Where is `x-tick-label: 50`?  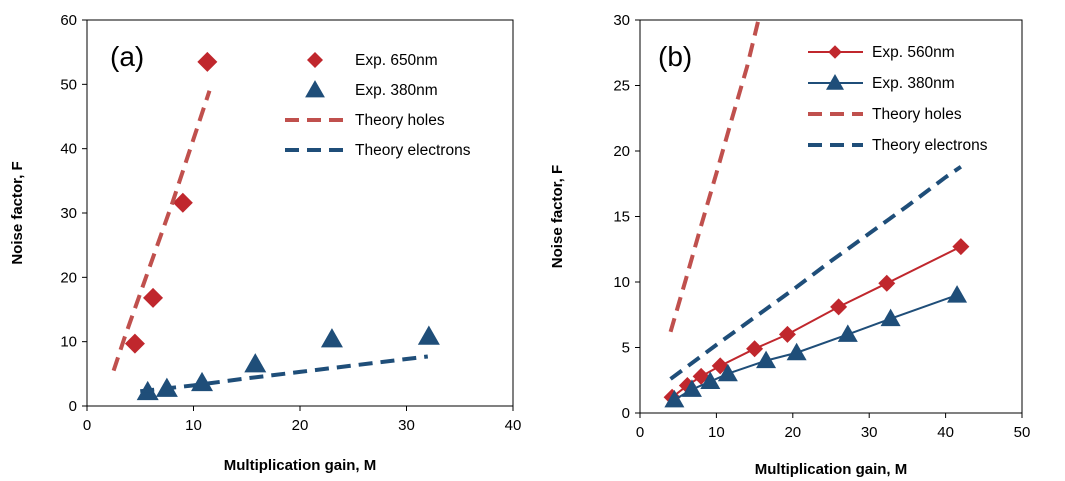
x-tick-label: 50 is located at coordinates (1022, 432).